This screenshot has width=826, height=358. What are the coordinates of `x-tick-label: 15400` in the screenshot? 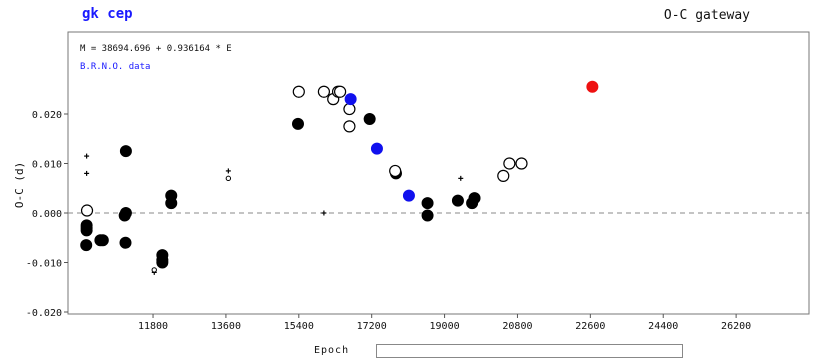 It's located at (299, 326).